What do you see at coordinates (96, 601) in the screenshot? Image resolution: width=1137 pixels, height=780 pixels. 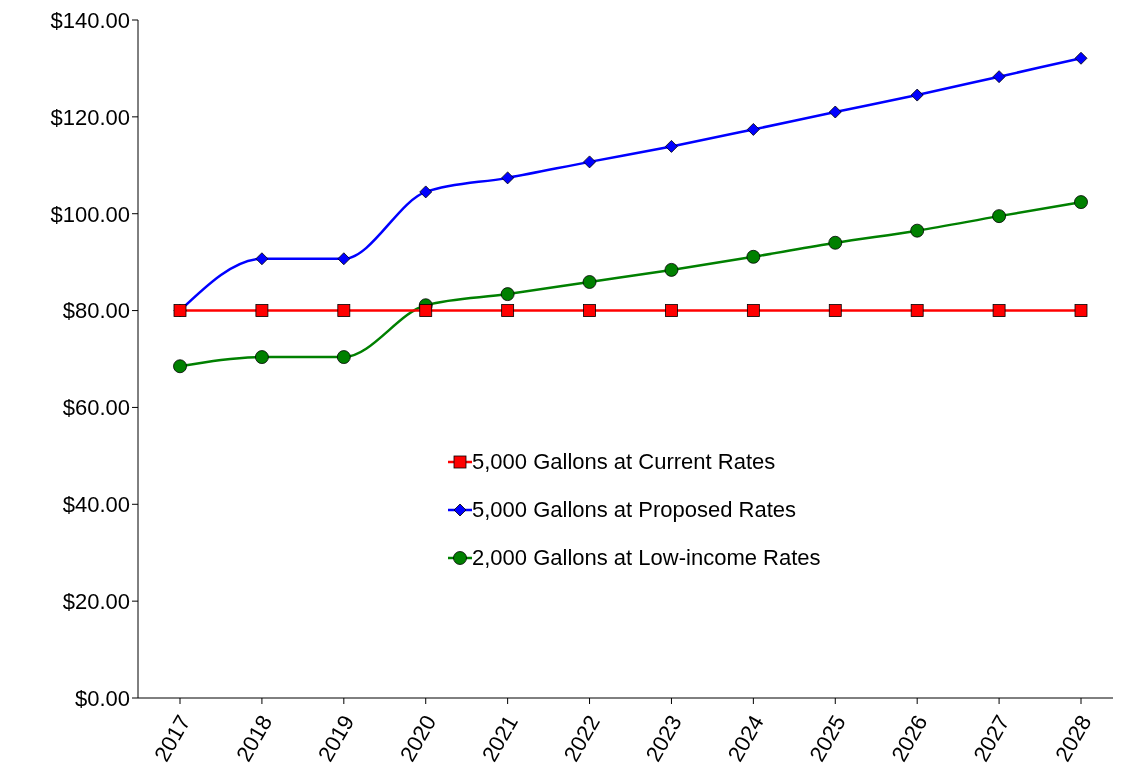 I see `y-tick-label: $20.00` at bounding box center [96, 601].